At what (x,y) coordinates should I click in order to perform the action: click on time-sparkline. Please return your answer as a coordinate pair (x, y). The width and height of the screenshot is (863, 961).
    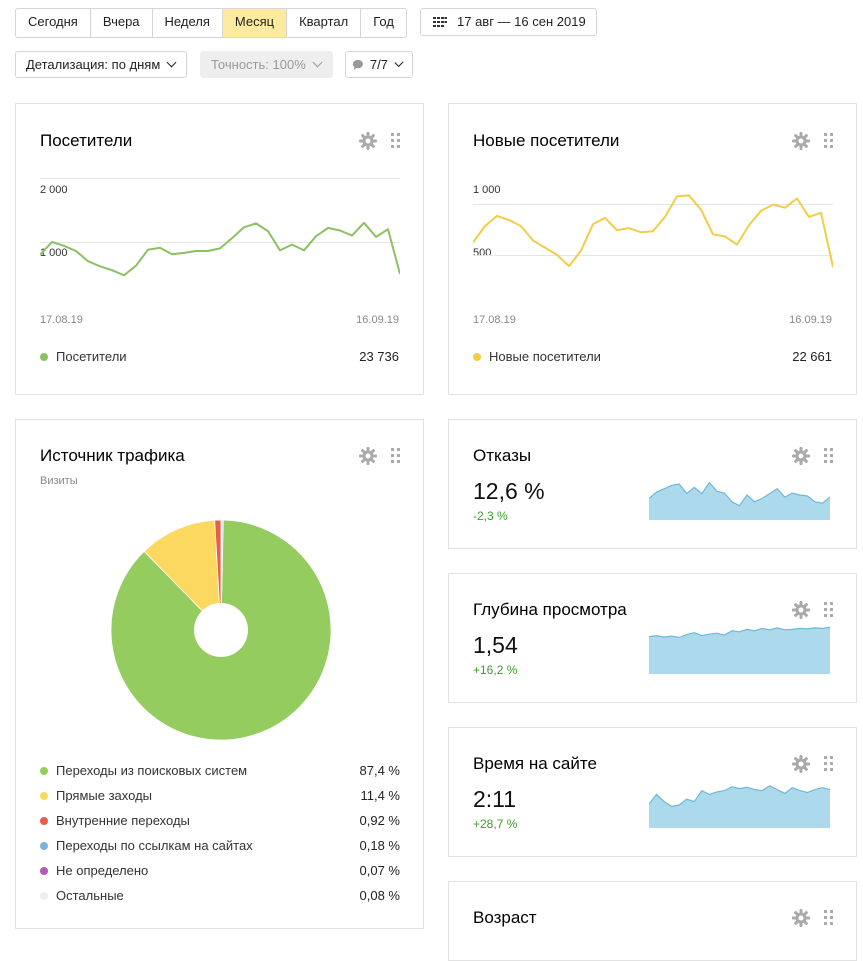
    Looking at the image, I should click on (739, 806).